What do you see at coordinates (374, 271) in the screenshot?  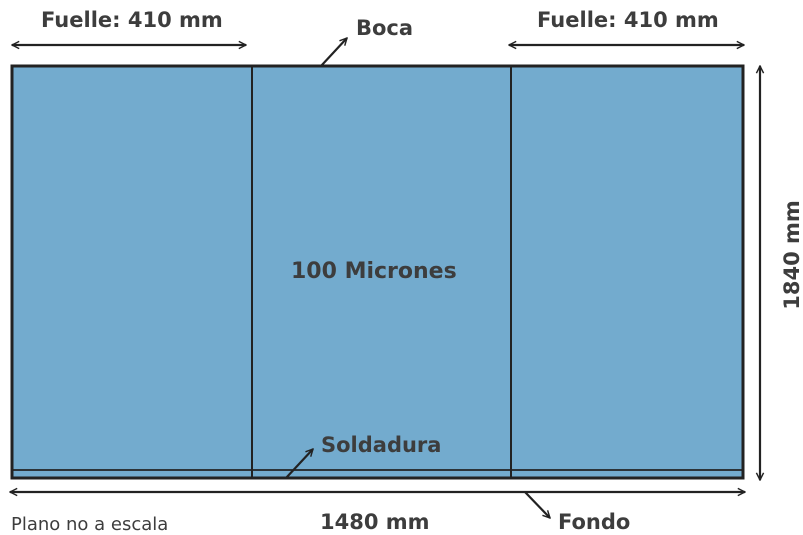 I see `thickness-label: 100 Micrones` at bounding box center [374, 271].